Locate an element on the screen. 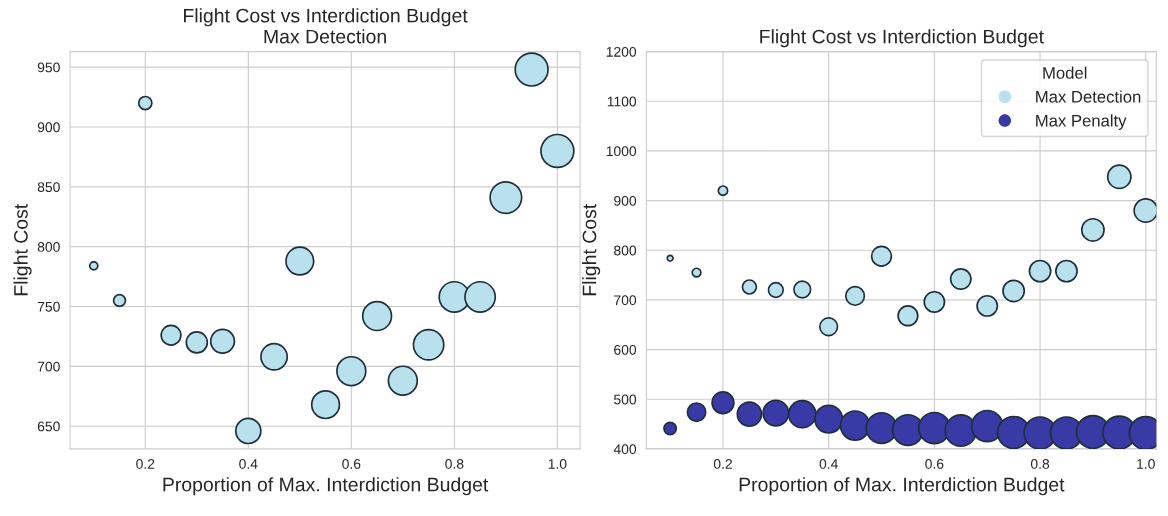  y-tick-label: 950 is located at coordinates (48, 67).